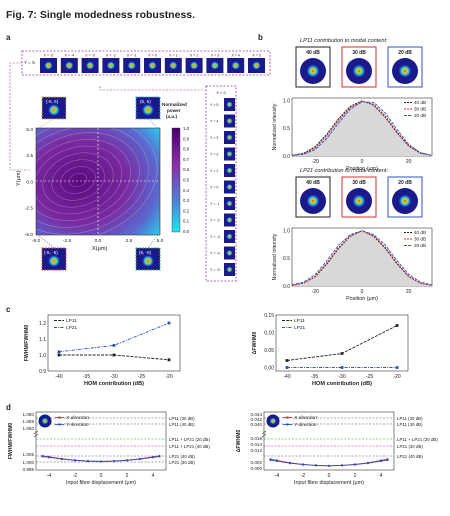 The height and width of the screenshot is (516, 450). Describe the element at coordinates (286, 129) in the screenshot. I see `b-top-ytick-1: 0.5` at that location.